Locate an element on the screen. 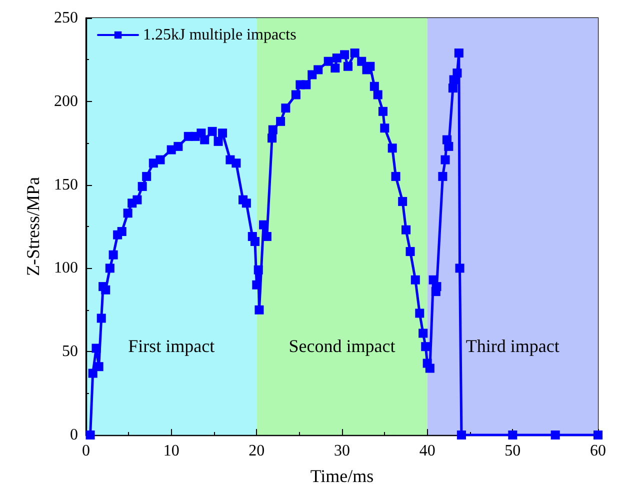 This screenshot has height=501, width=618. x-axis-title: Time/ms is located at coordinates (342, 476).